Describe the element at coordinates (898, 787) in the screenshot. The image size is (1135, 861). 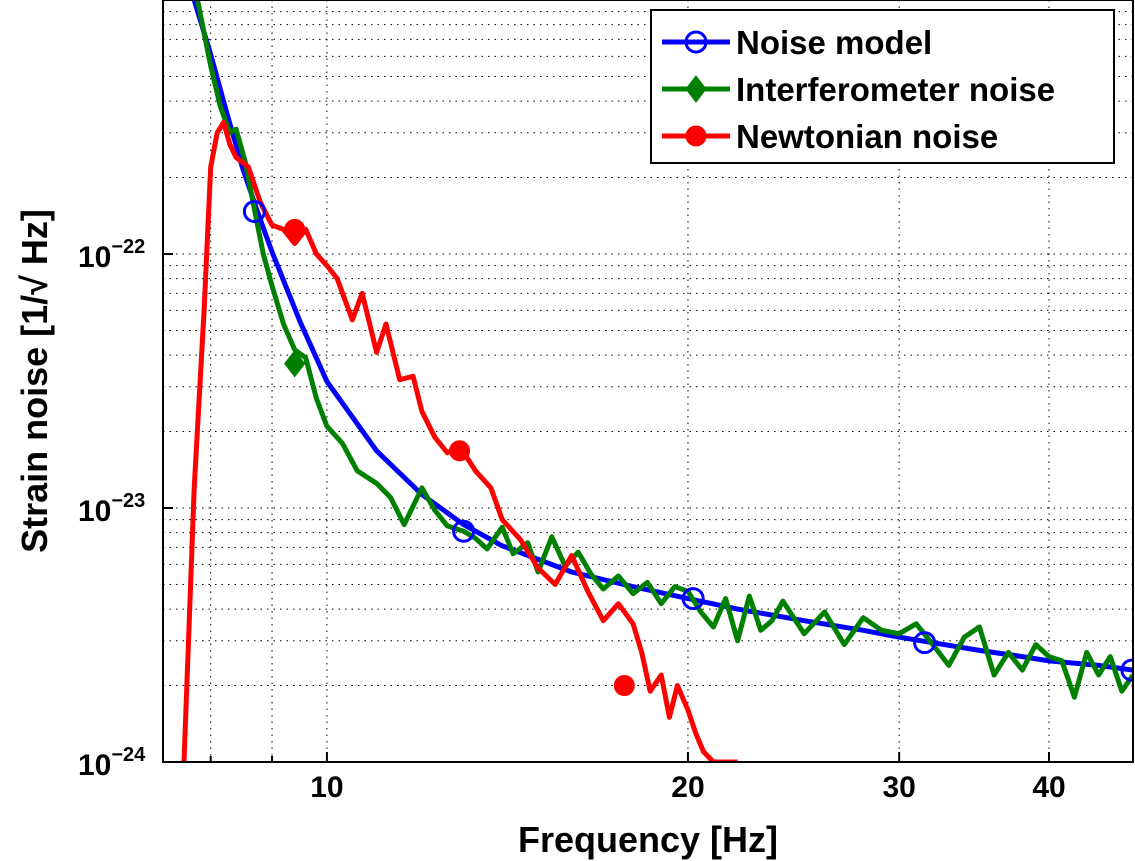
I see `x-tick-label: 30` at that location.